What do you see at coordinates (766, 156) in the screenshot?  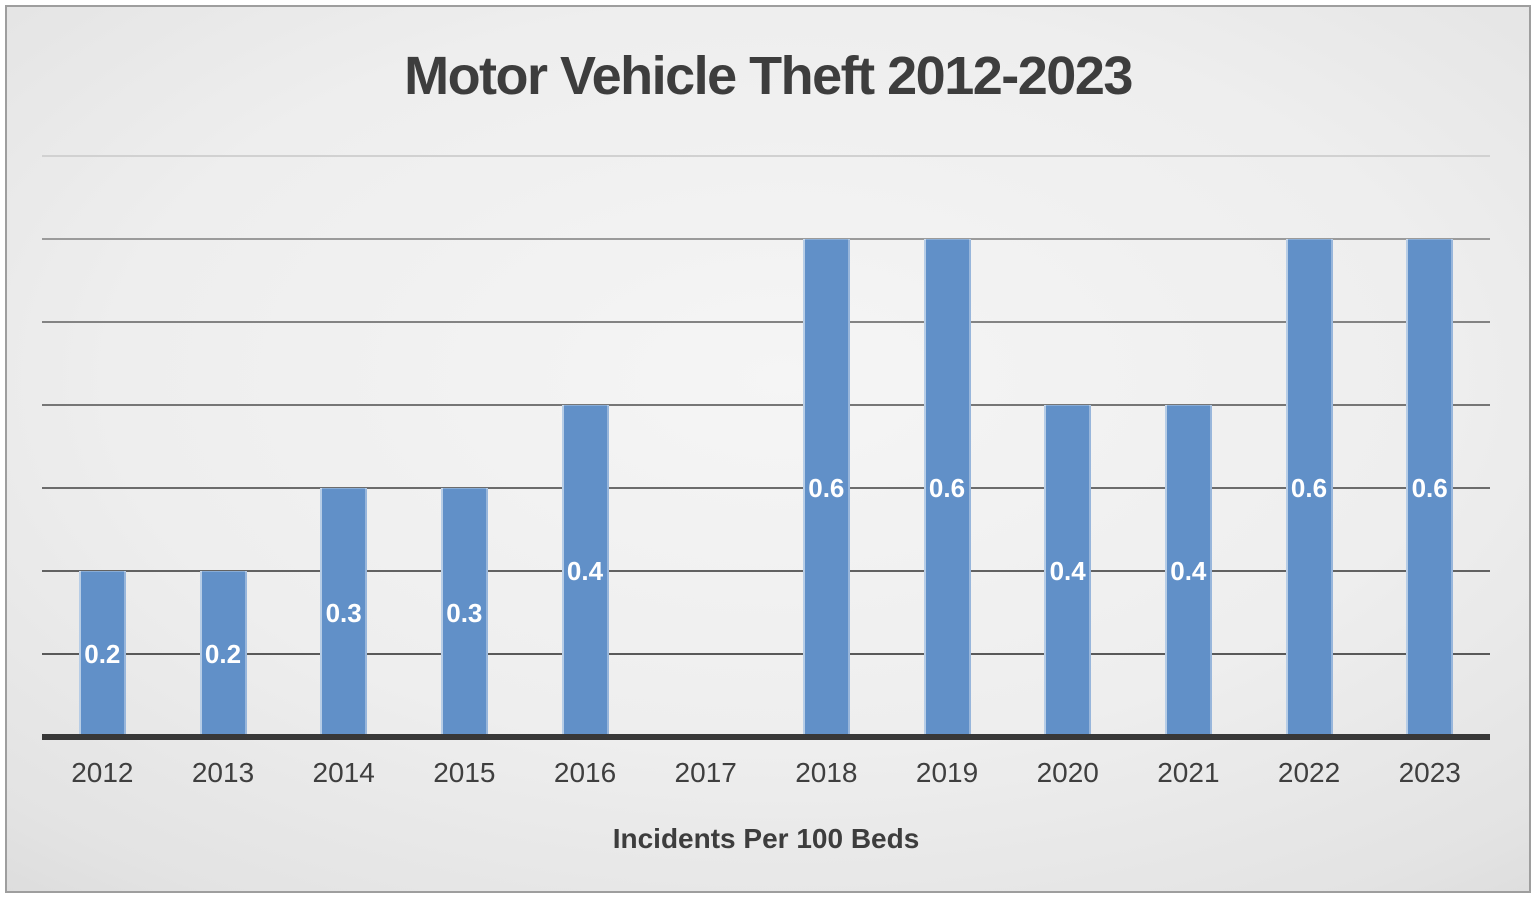 I see `gridline-0.7` at bounding box center [766, 156].